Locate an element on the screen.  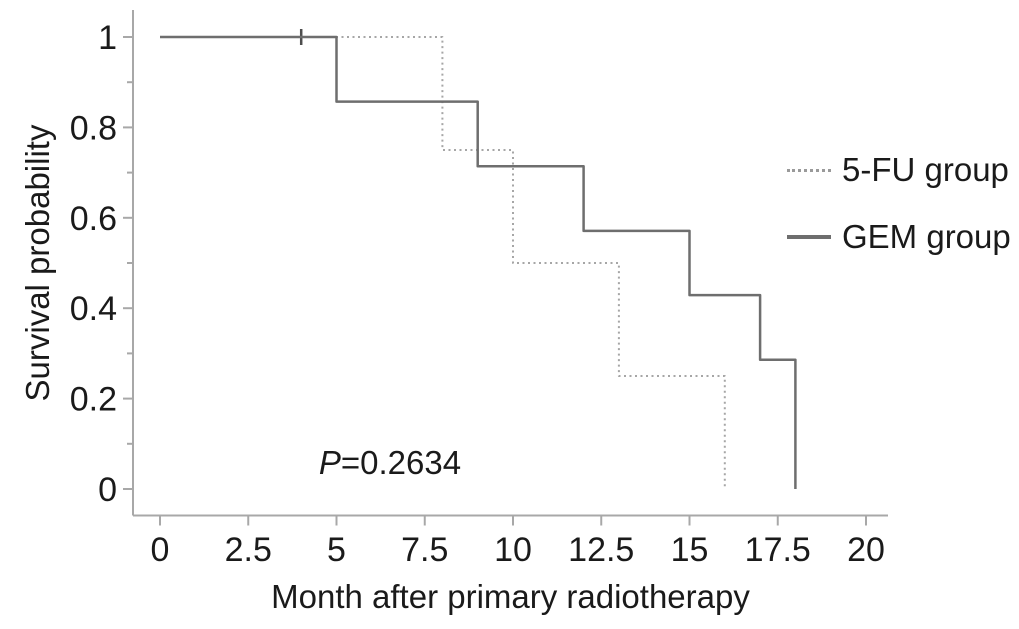
x-tick-label: 2.5 is located at coordinates (248, 550).